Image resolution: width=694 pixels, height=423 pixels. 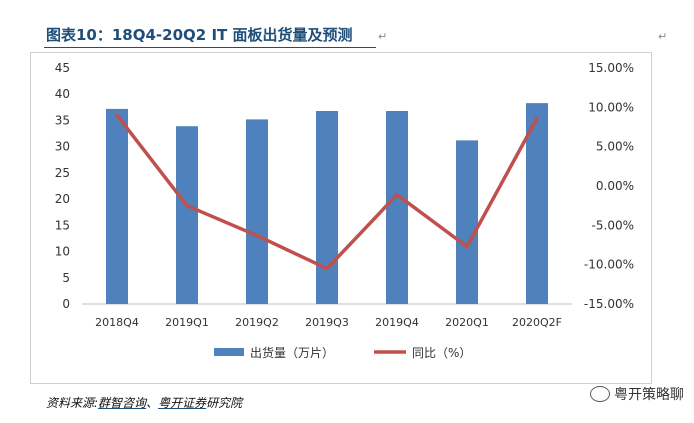 I want to click on y-left-tick-label: 30, so click(x=62, y=147).